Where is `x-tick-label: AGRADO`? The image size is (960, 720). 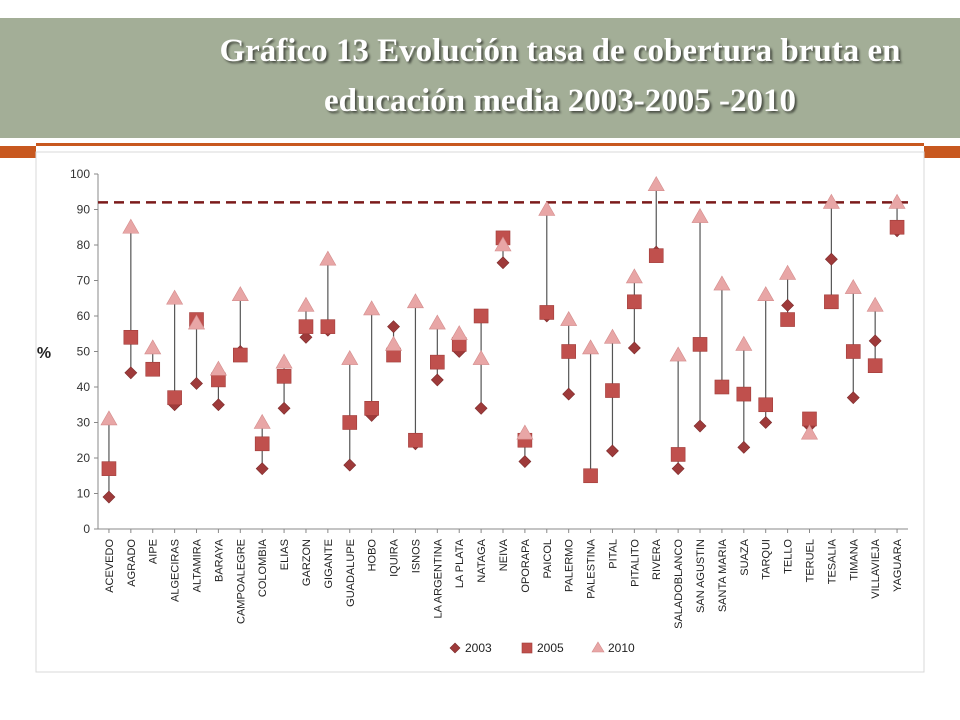
x-tick-label: AGRADO is located at coordinates (132, 563).